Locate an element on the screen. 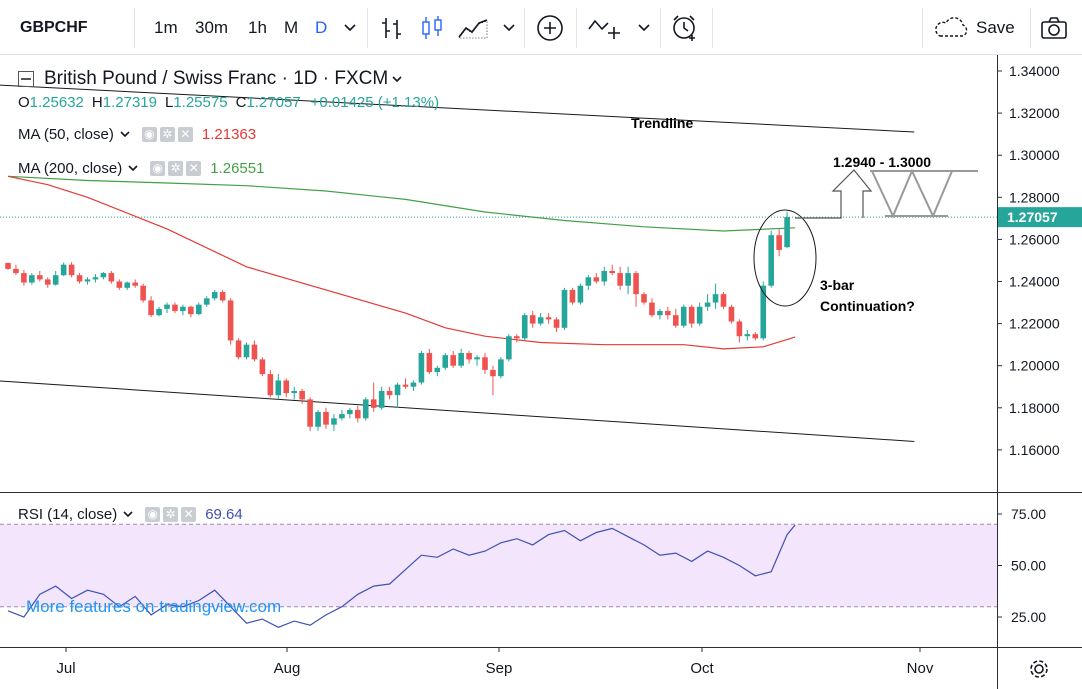  candles-icon is located at coordinates (433, 27).